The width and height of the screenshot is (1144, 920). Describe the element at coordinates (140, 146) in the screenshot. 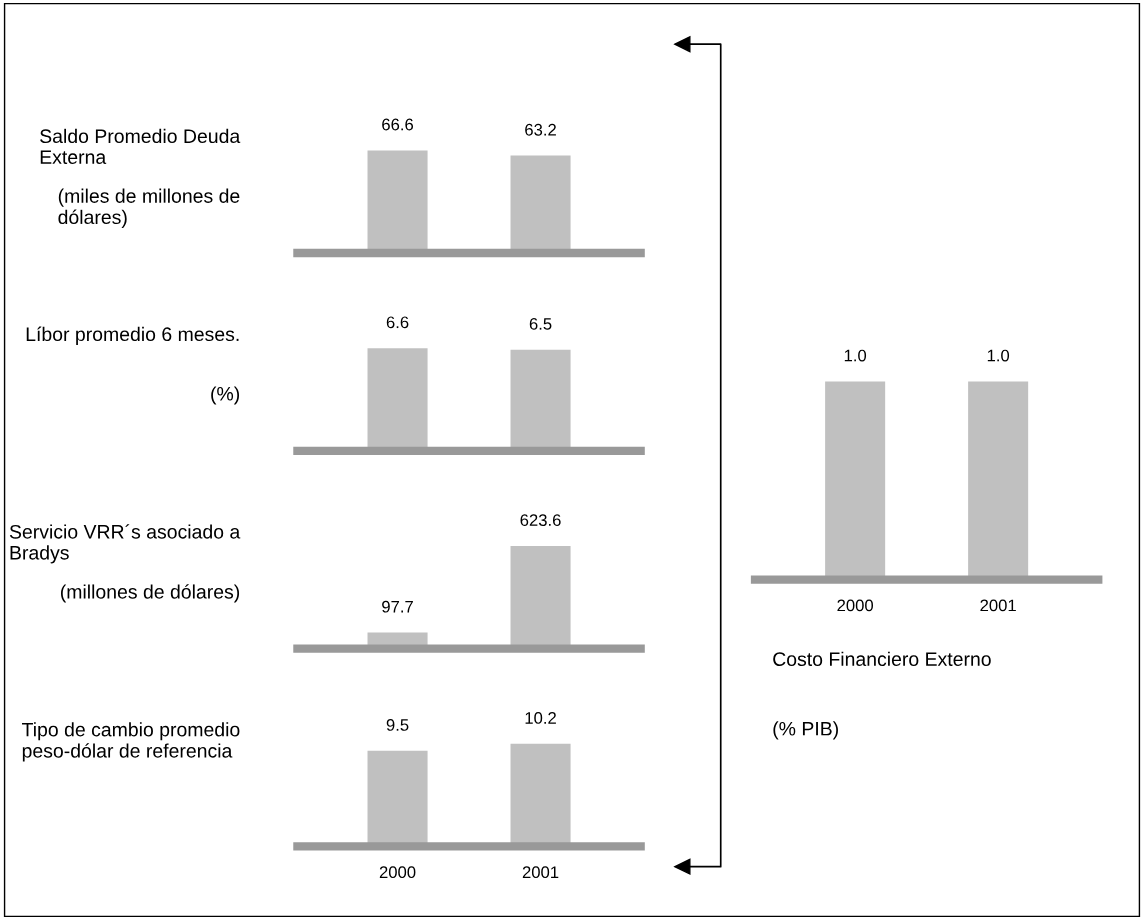

I see `text: Saldo Promedio Deuda Externa` at that location.